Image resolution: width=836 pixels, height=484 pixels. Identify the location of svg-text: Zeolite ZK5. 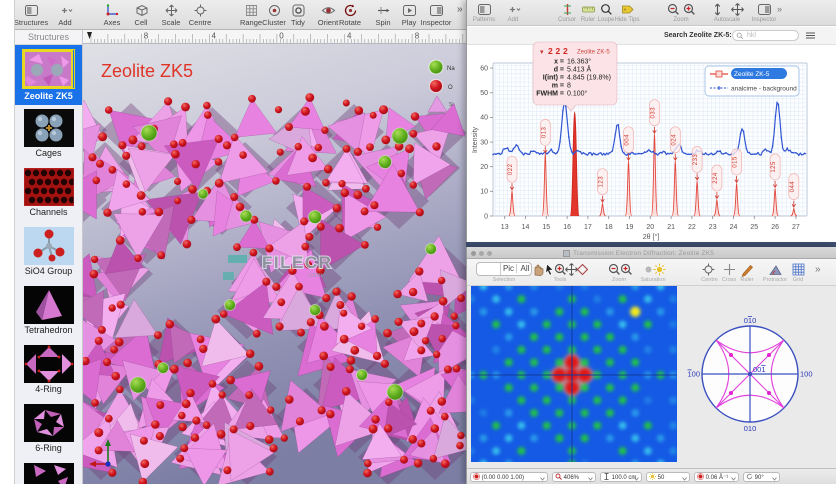
(147, 71).